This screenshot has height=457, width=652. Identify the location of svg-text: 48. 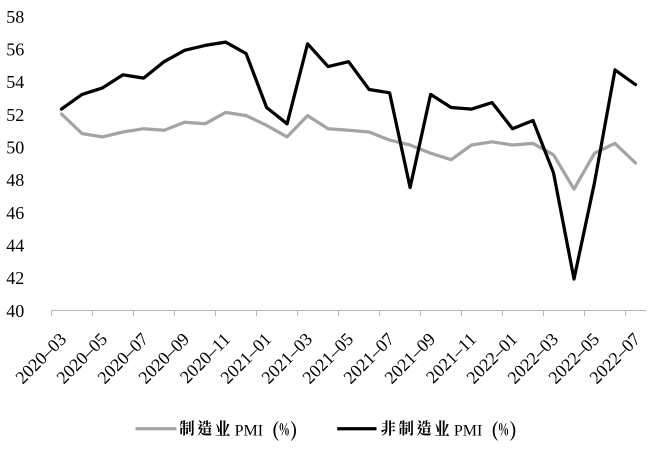
(15, 180).